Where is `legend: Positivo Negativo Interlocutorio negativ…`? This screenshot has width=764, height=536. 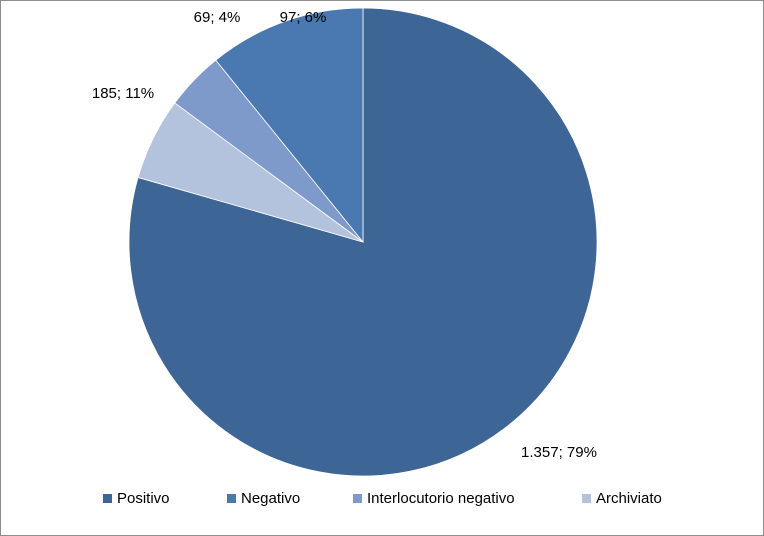 legend: Positivo Negativo Interlocutorio negativ… is located at coordinates (382, 498).